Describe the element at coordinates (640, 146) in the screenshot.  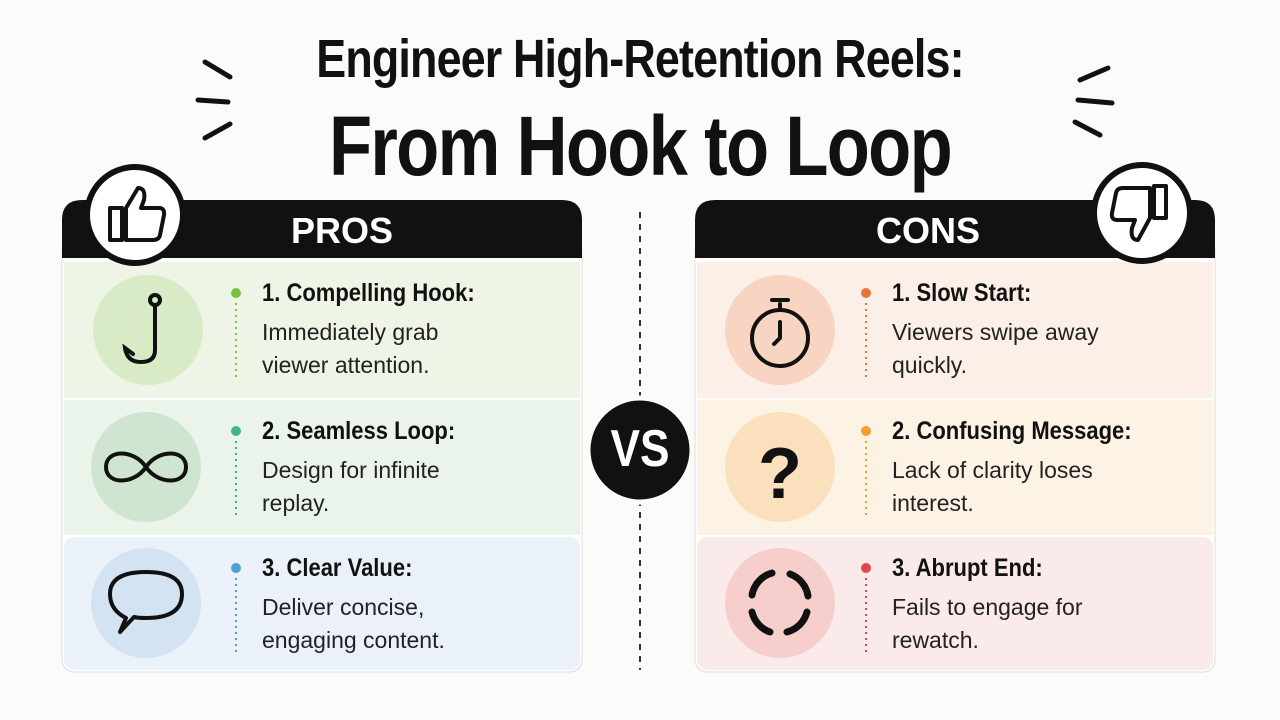
I see `title-line2: From Hook to Loop` at that location.